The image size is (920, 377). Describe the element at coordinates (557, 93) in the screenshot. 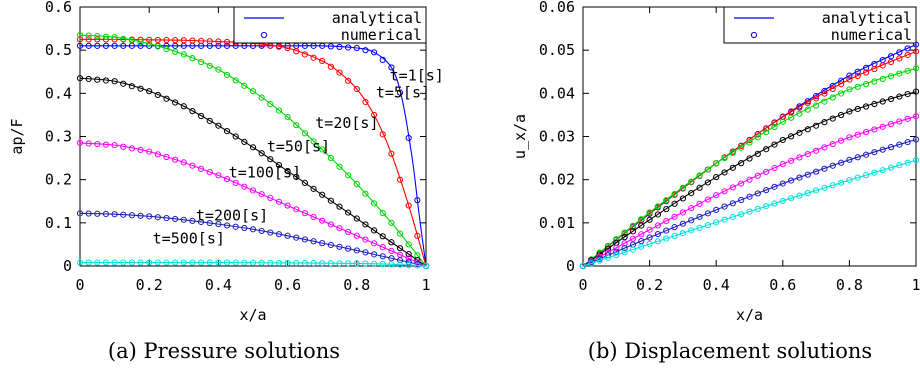

I see `y-tick-label: 0.04` at that location.